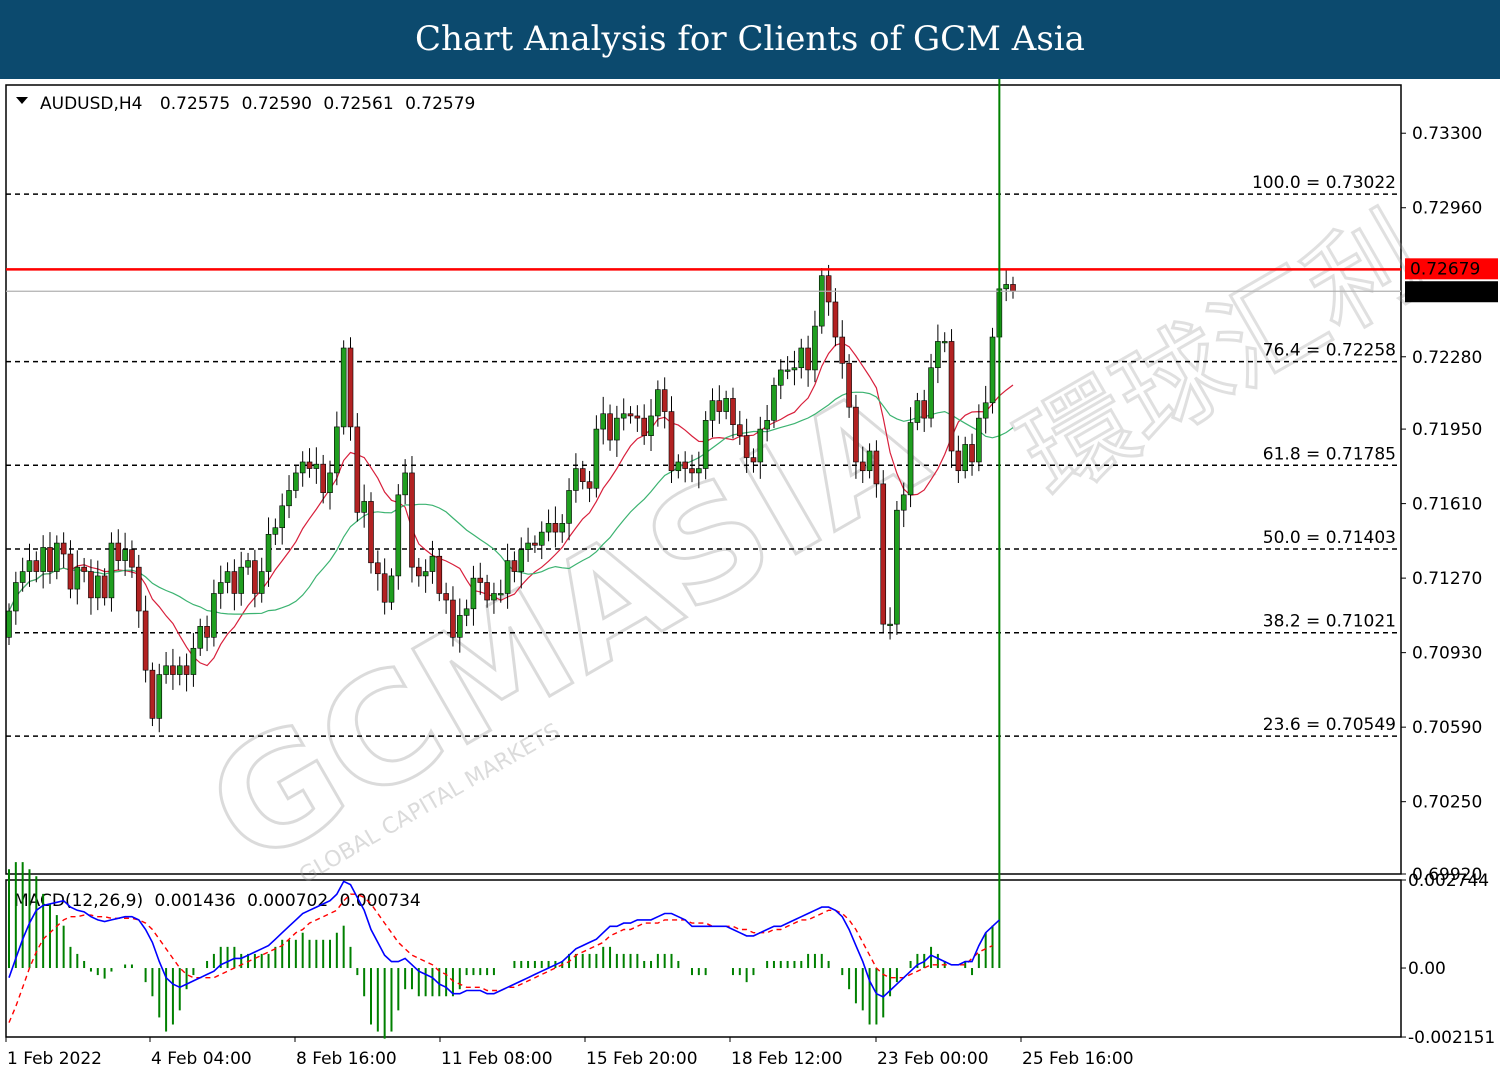 This screenshot has height=1071, width=1500. I want to click on y-tick-label-0: 0.73300, so click(1447, 134).